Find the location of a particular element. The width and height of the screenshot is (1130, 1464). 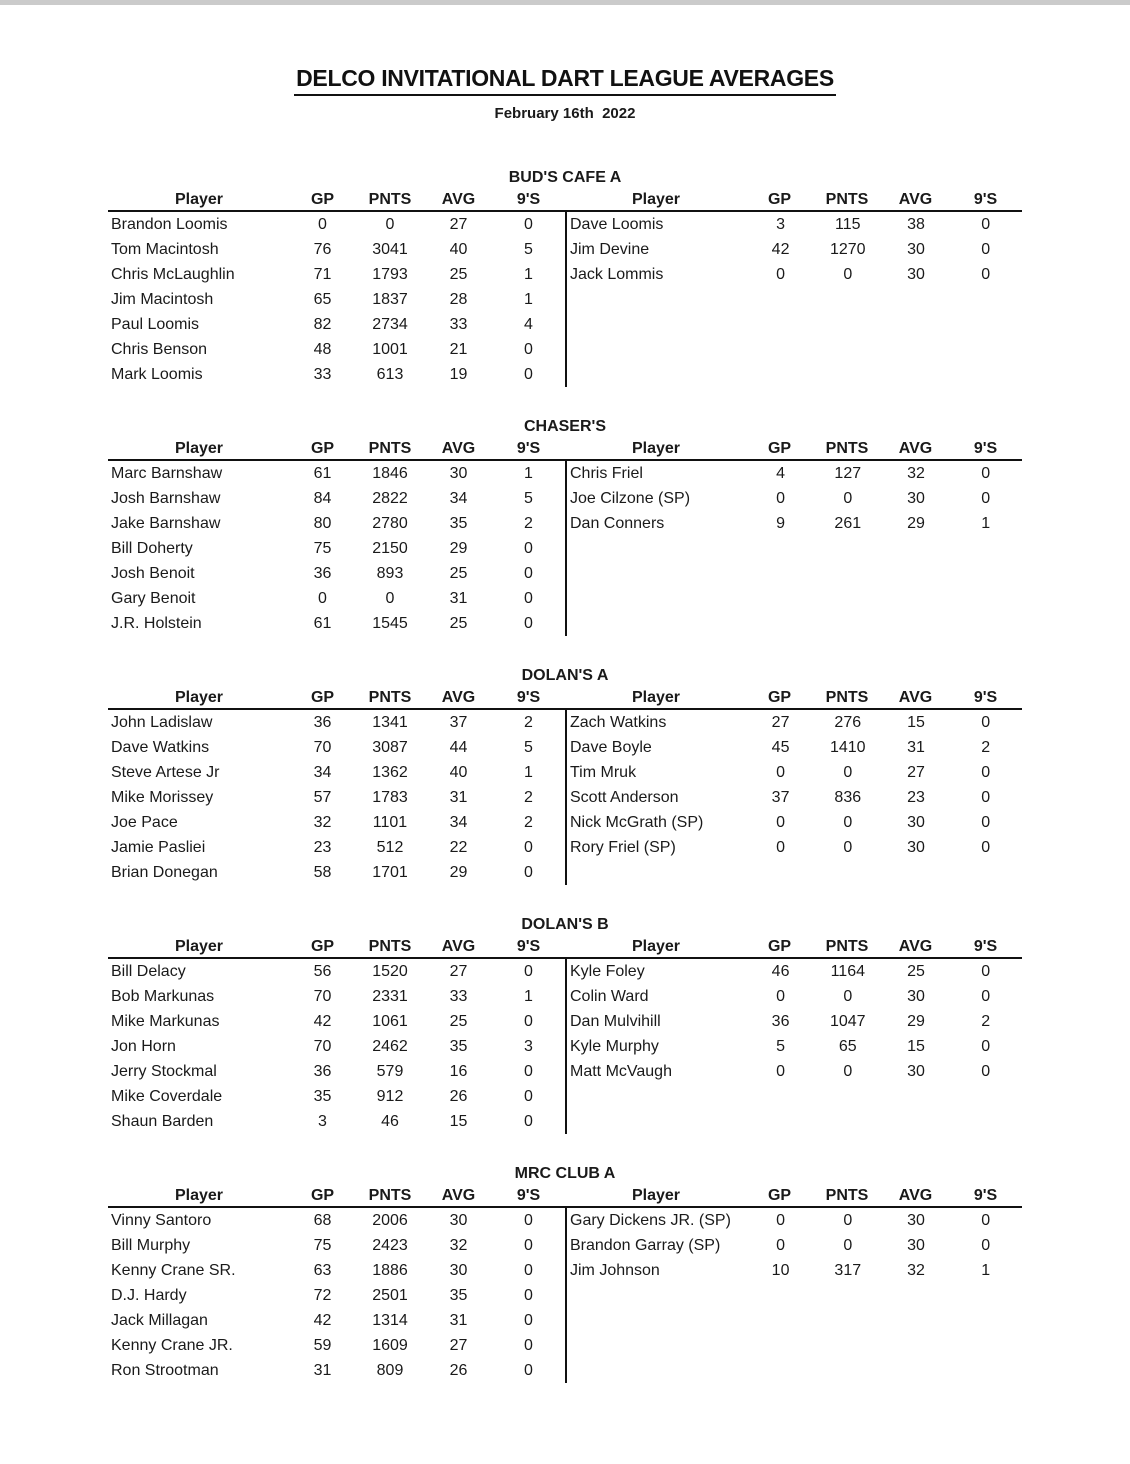

stat-value: 1047 is located at coordinates (847, 1021).